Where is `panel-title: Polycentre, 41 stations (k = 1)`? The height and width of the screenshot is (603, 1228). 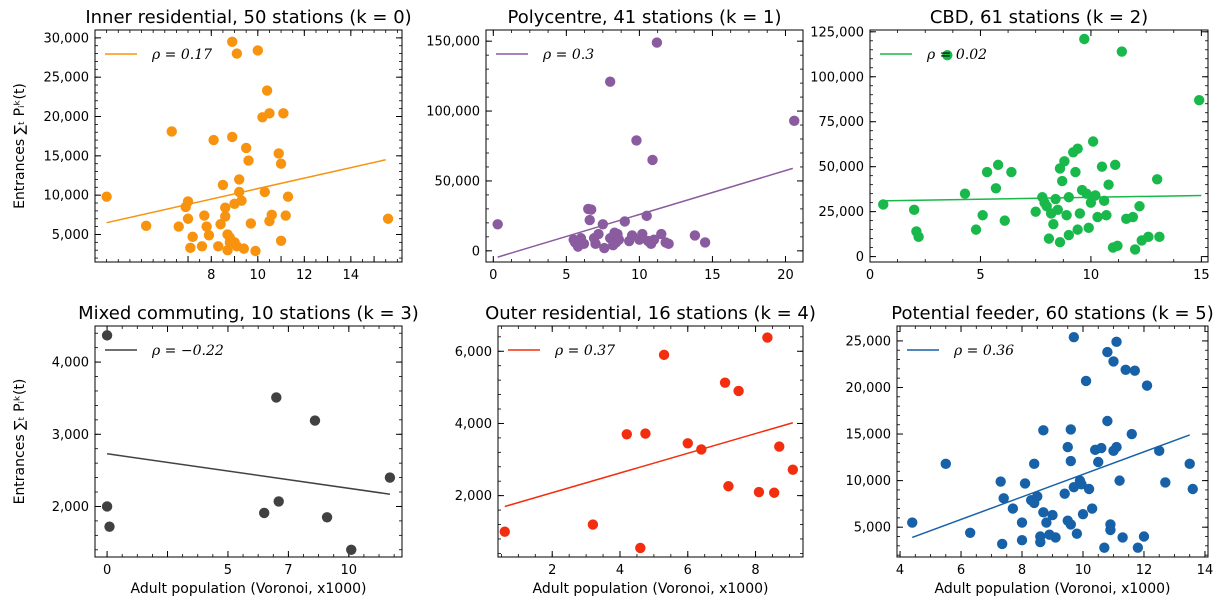
panel-title: Polycentre, 41 stations (k = 1) is located at coordinates (645, 17).